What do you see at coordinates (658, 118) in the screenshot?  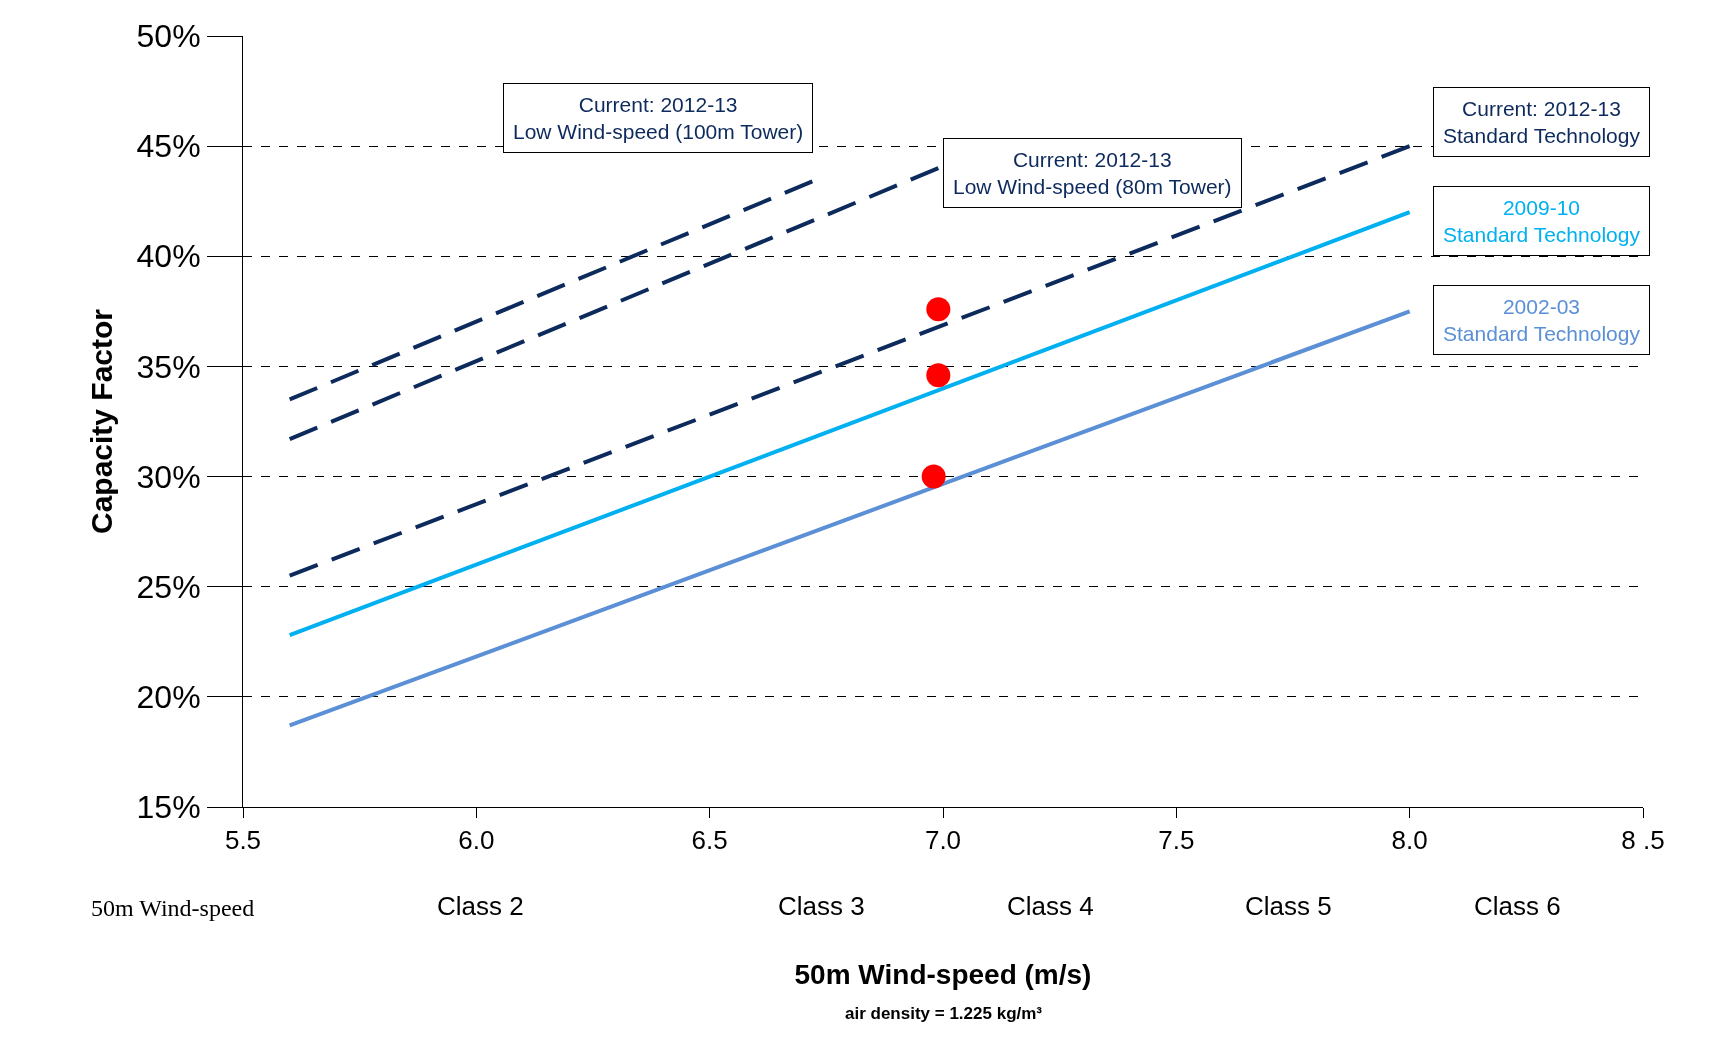 I see `series-label: Current: 2012-13 Low Wind-speed (100m Tower)` at bounding box center [658, 118].